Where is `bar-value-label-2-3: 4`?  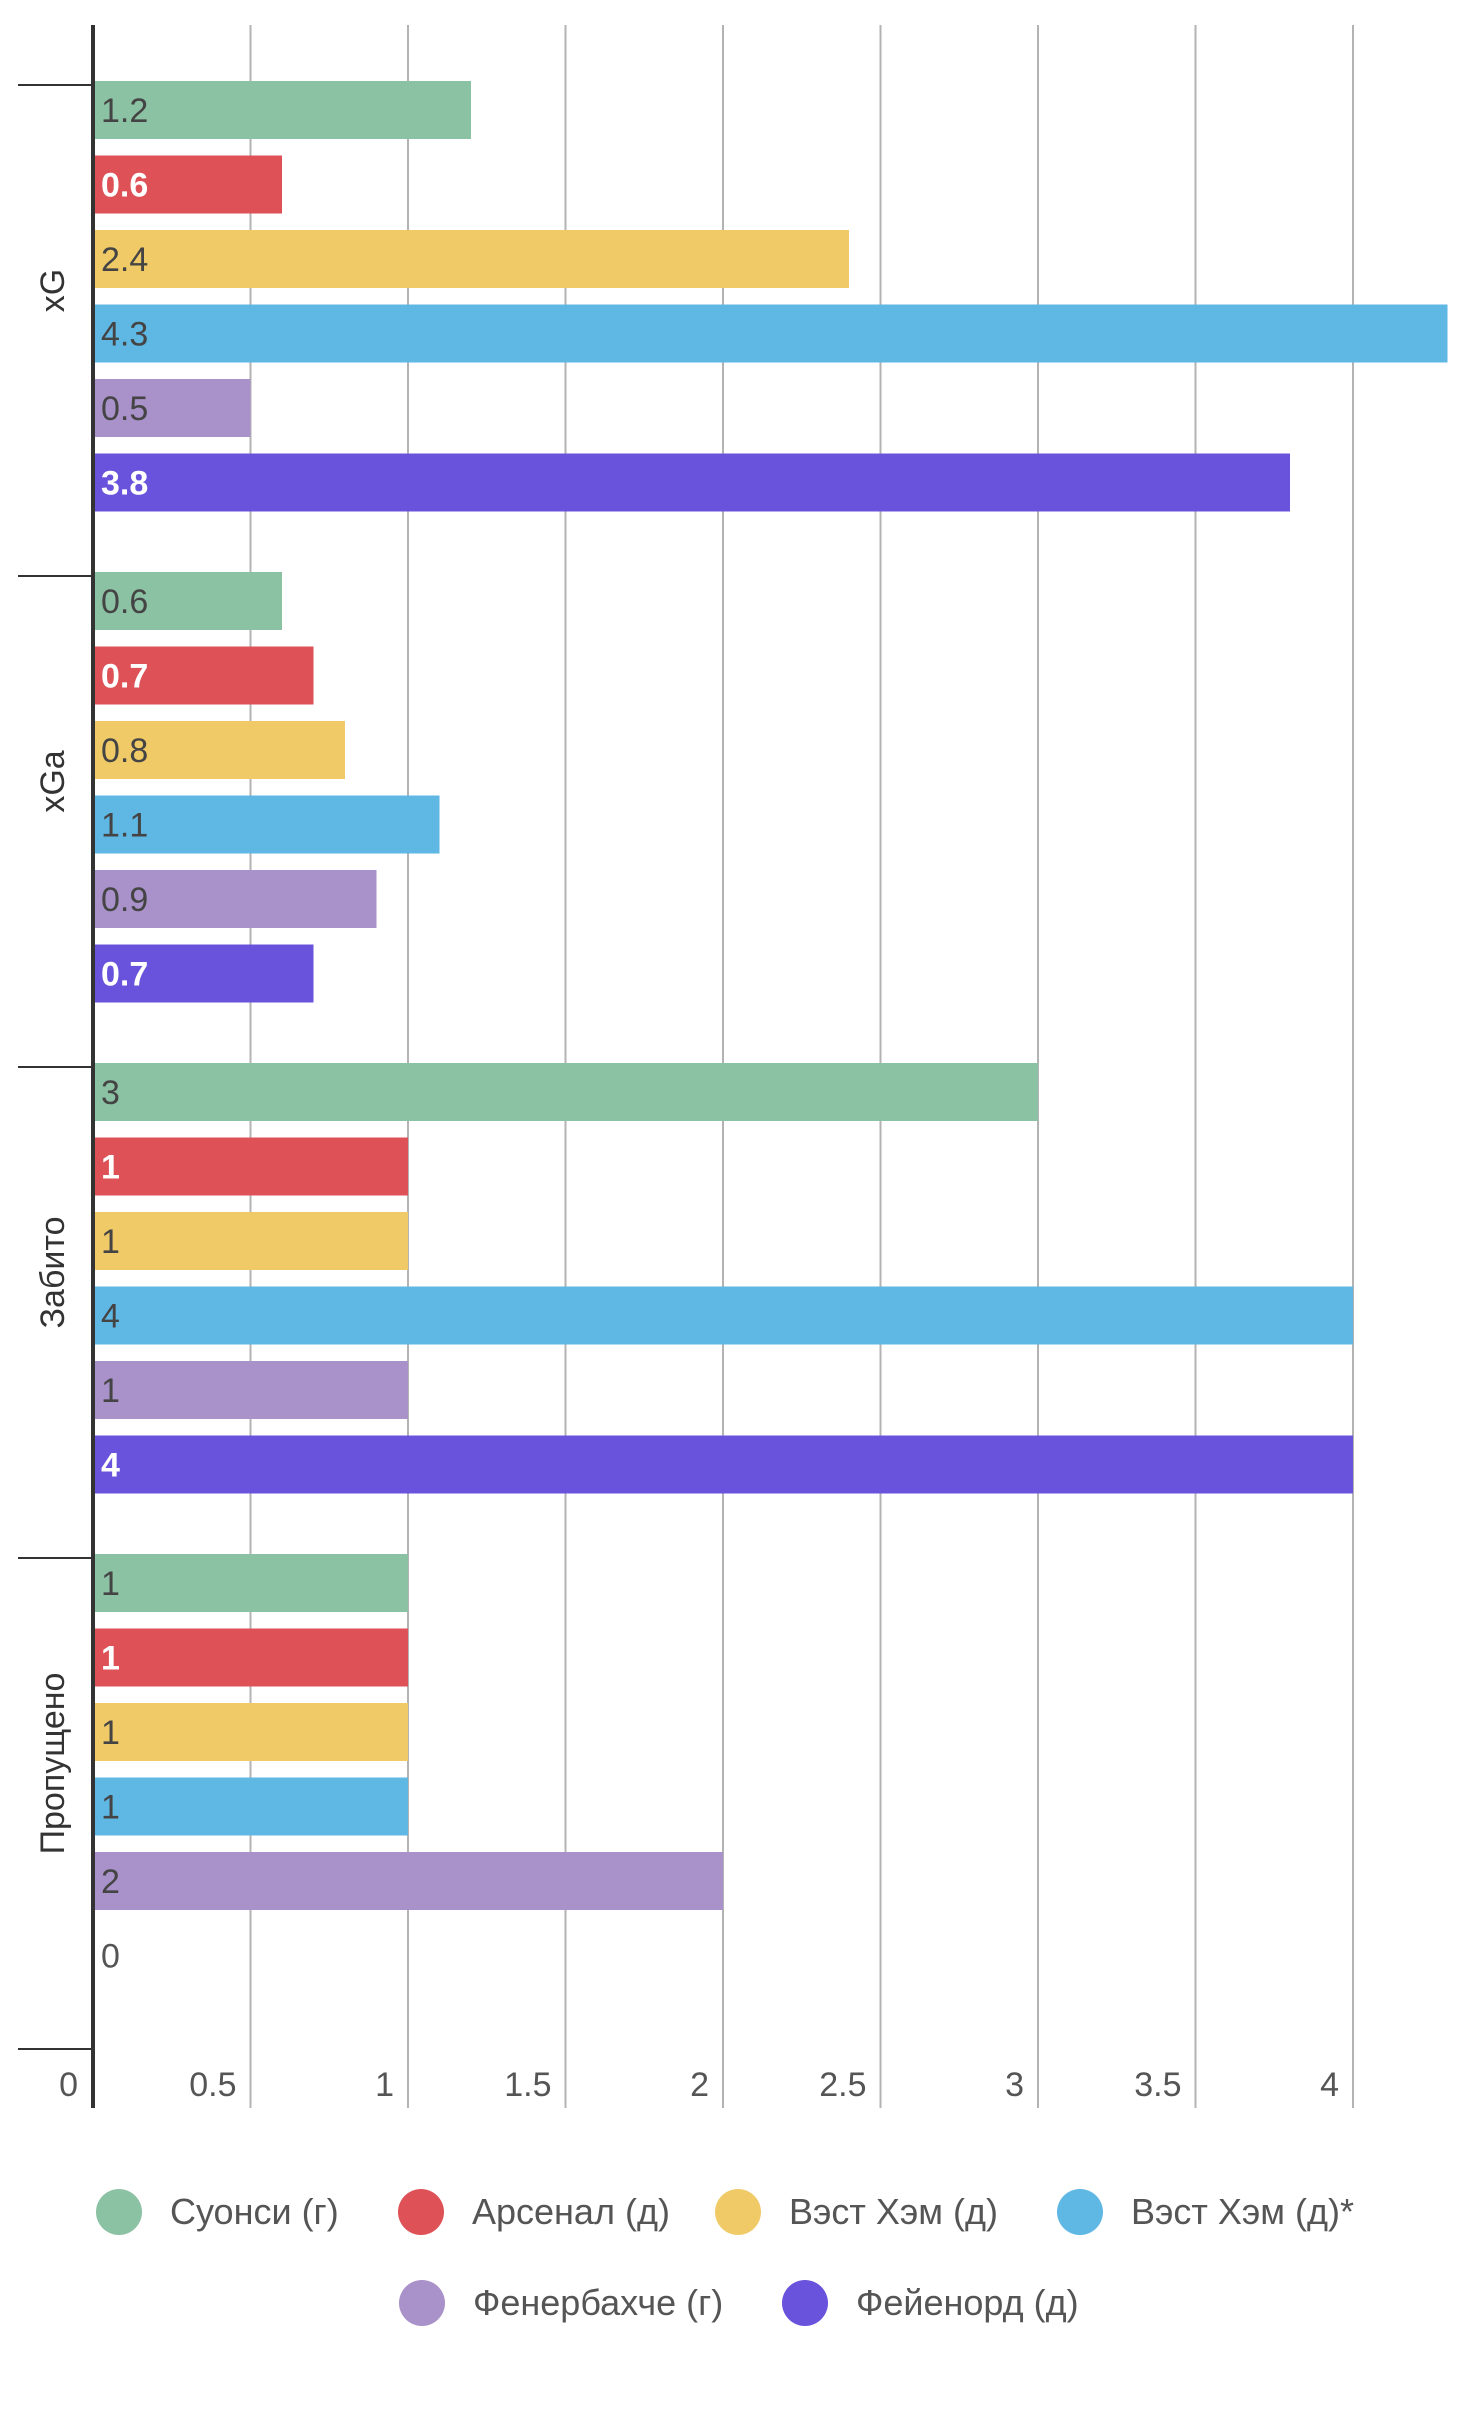 bar-value-label-2-3: 4 is located at coordinates (110, 1317).